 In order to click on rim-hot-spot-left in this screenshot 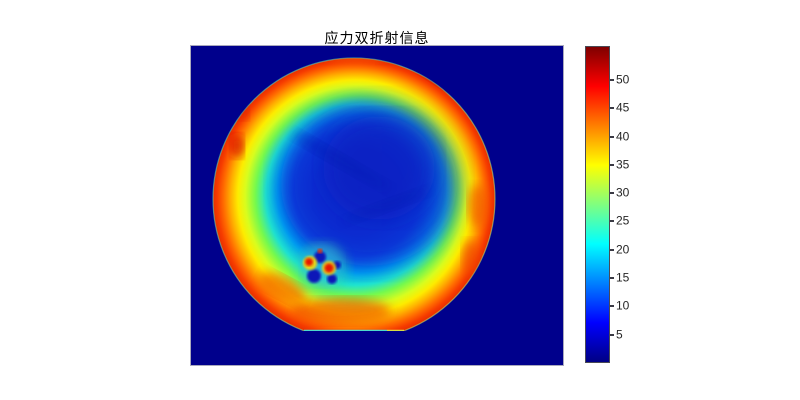, I will do `click(237, 146)`.